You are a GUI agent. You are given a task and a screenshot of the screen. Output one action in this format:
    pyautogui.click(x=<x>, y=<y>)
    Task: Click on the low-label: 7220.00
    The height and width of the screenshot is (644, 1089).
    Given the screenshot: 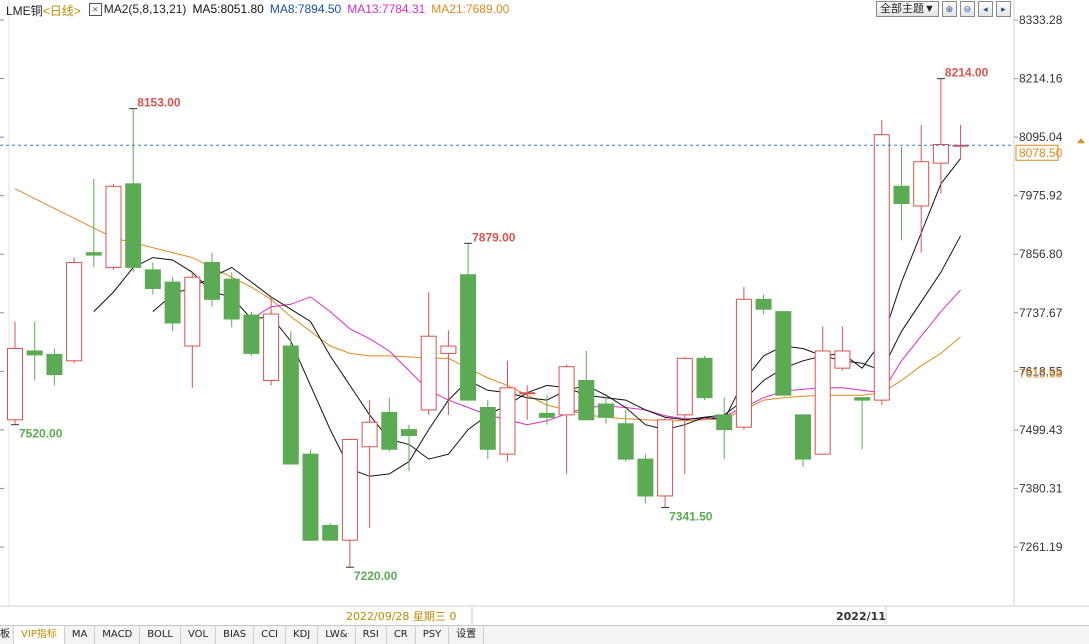 What is the action you would take?
    pyautogui.click(x=376, y=576)
    